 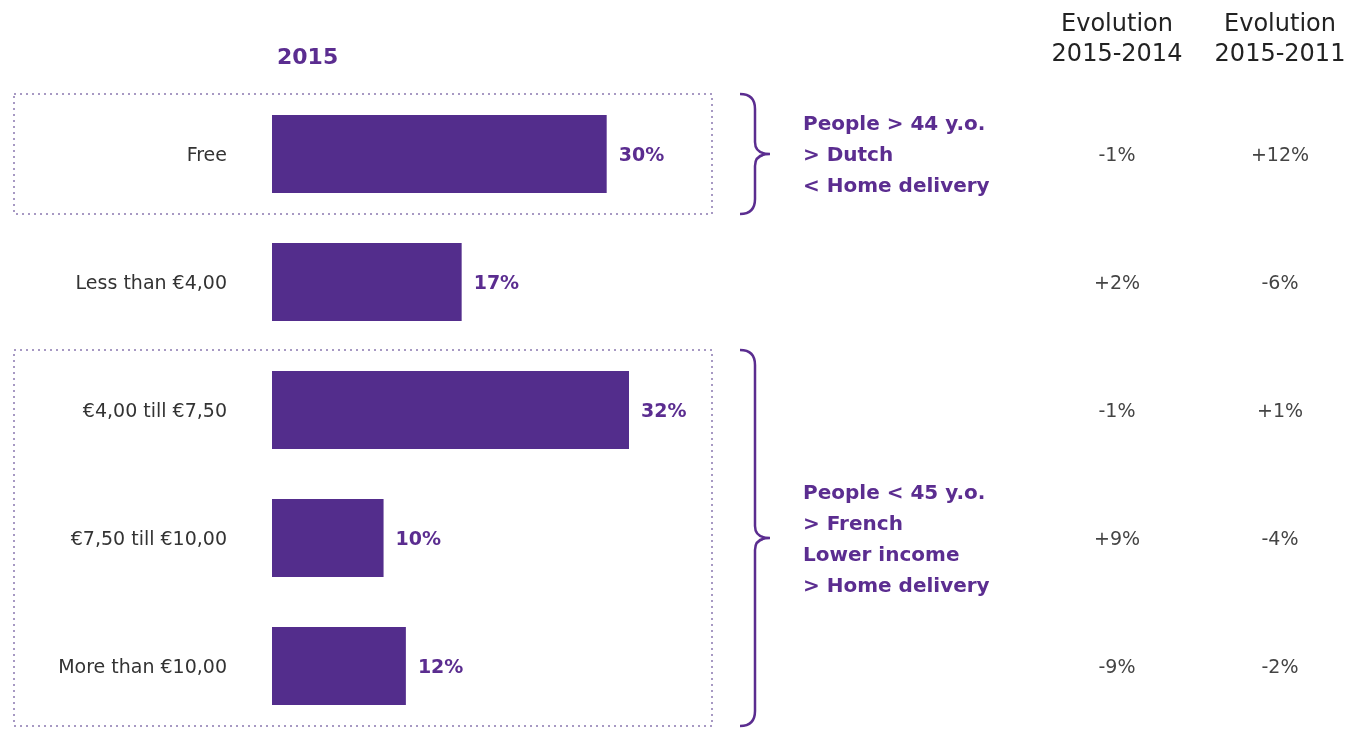 What do you see at coordinates (151, 282) in the screenshot?
I see `y-tick-label: Less than €4,00` at bounding box center [151, 282].